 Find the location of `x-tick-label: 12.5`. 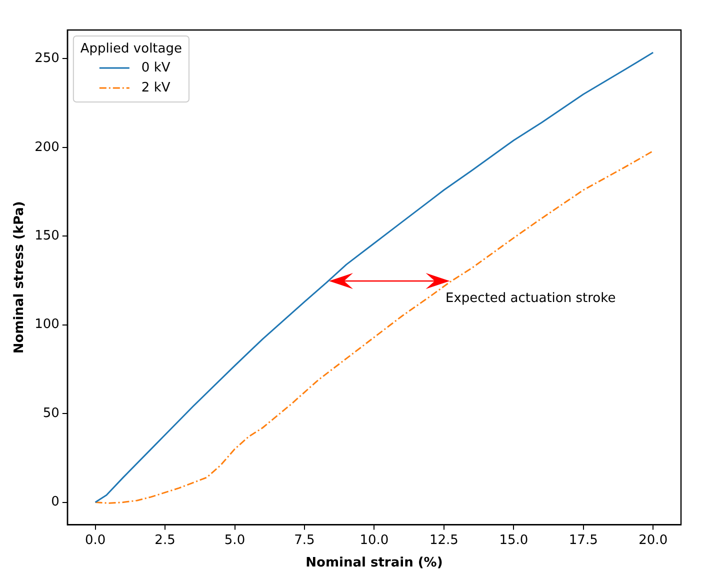

x-tick-label: 12.5 is located at coordinates (443, 540).